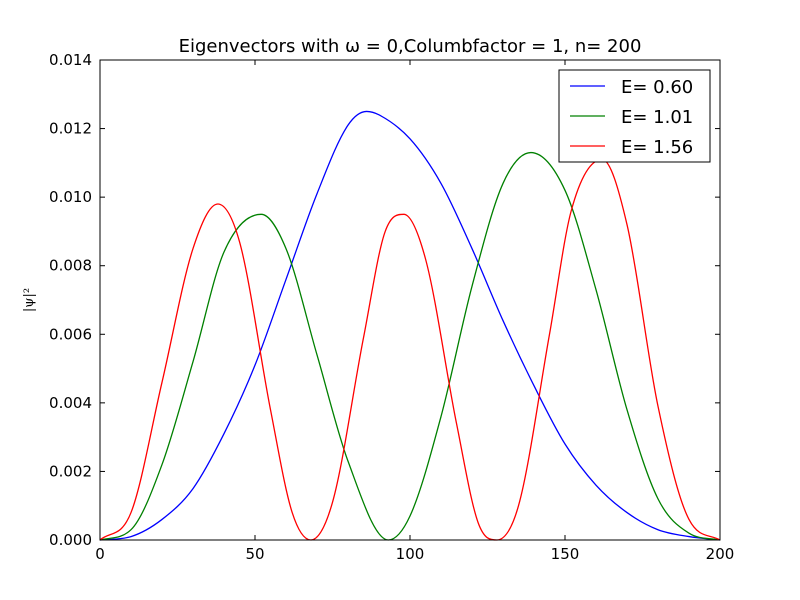  I want to click on legend-label-3: E= 1.56, so click(657, 147).